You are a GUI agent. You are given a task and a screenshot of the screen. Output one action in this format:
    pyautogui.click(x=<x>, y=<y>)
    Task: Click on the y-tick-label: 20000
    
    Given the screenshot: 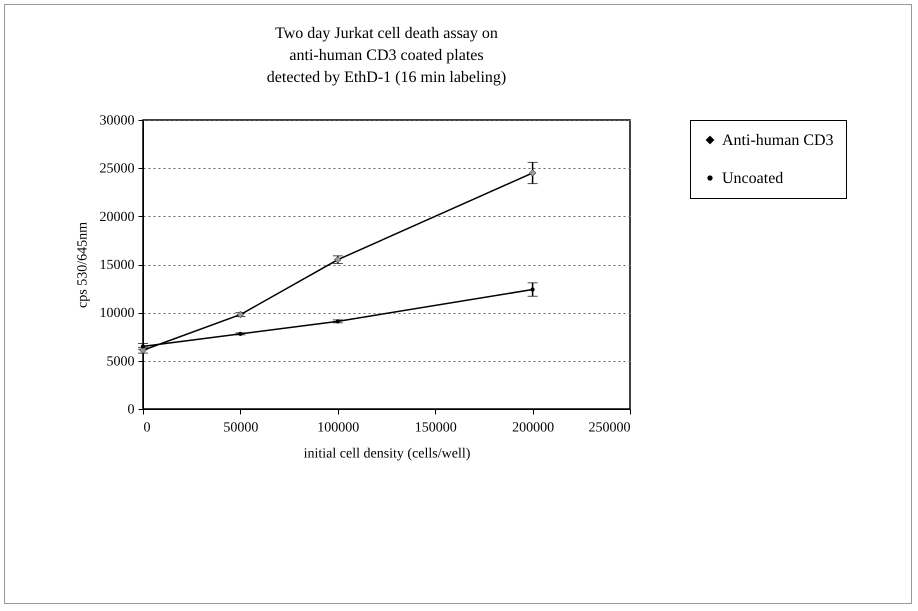 What is the action you would take?
    pyautogui.click(x=117, y=217)
    